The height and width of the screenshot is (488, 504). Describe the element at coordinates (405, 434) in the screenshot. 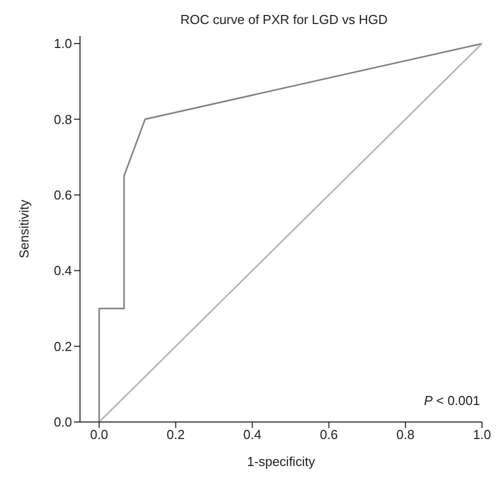

I see `x-tick-label: 0.8` at that location.